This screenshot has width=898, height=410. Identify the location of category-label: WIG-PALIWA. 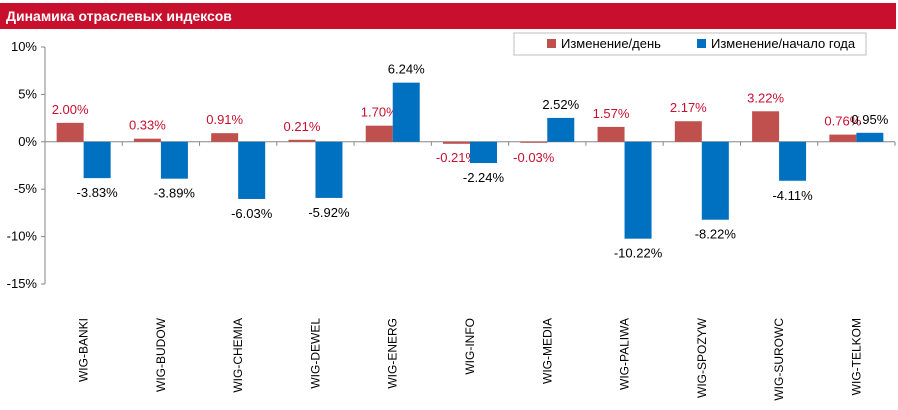
(625, 354).